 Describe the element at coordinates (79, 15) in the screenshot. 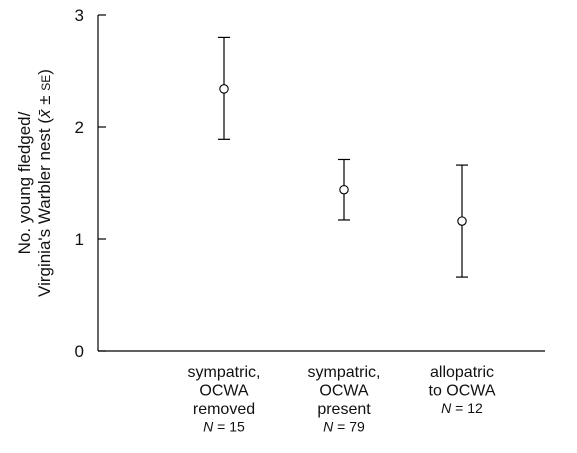

I see `y-tick-label: 3` at that location.